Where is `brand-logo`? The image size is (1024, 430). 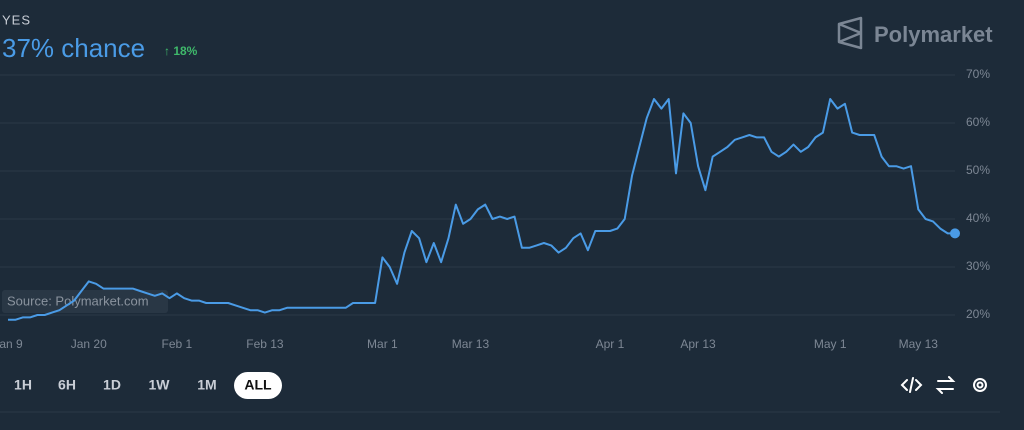
brand-logo is located at coordinates (850, 33).